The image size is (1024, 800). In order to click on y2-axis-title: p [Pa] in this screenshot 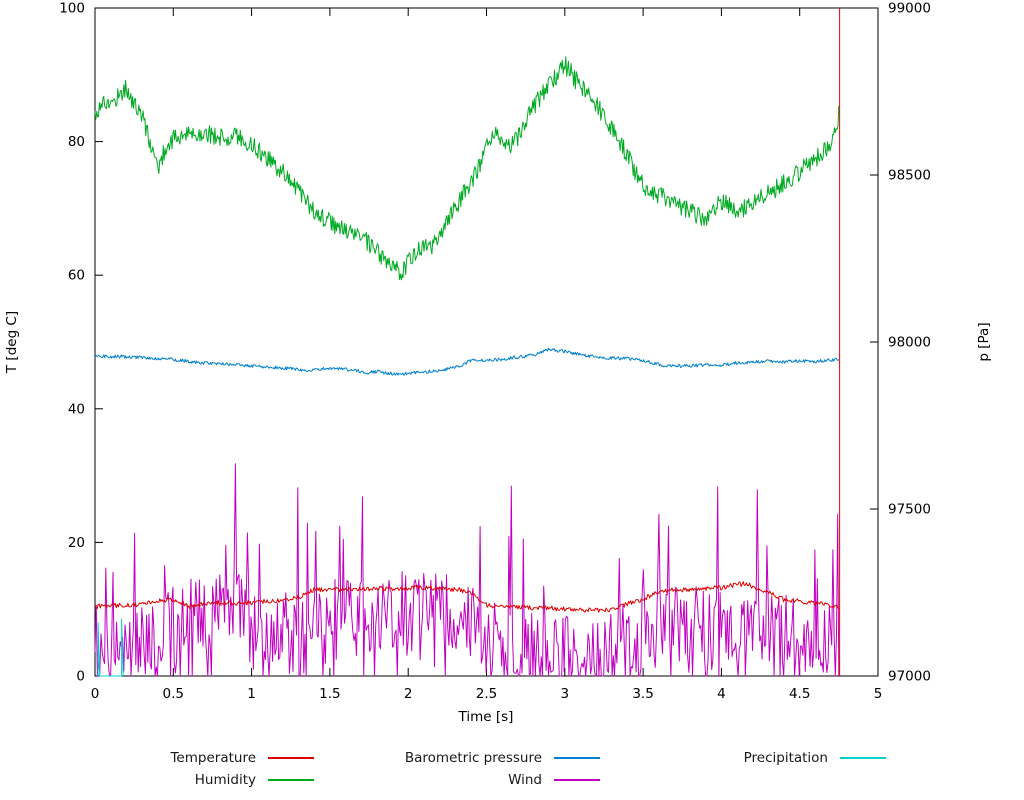, I will do `click(984, 341)`.